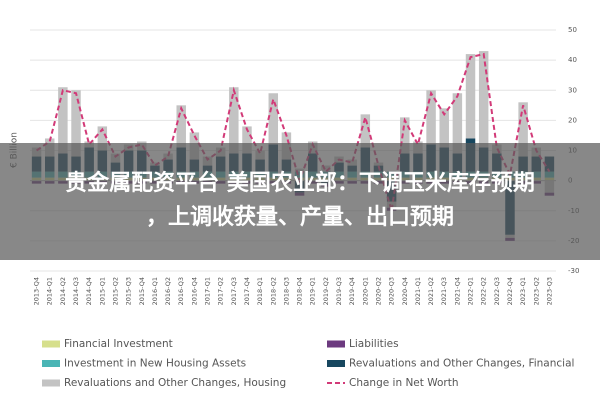 This screenshot has width=600, height=400. I want to click on x-tick-label: 2017-Q3, so click(234, 291).